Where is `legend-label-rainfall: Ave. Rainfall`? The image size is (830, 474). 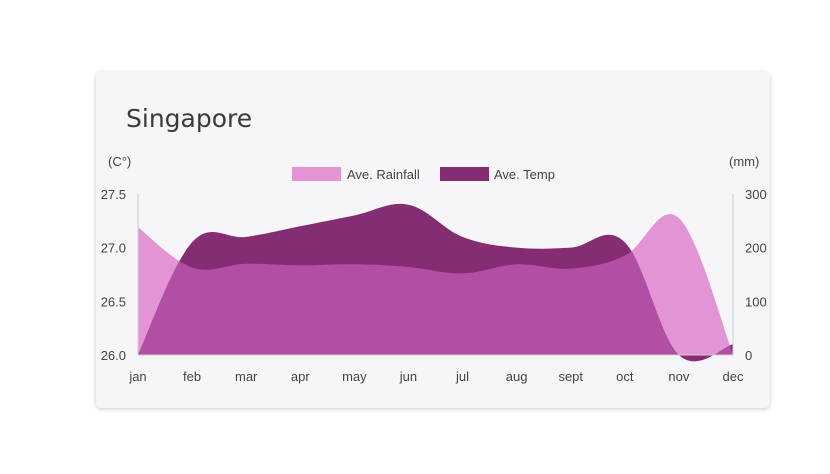 legend-label-rainfall: Ave. Rainfall is located at coordinates (383, 174).